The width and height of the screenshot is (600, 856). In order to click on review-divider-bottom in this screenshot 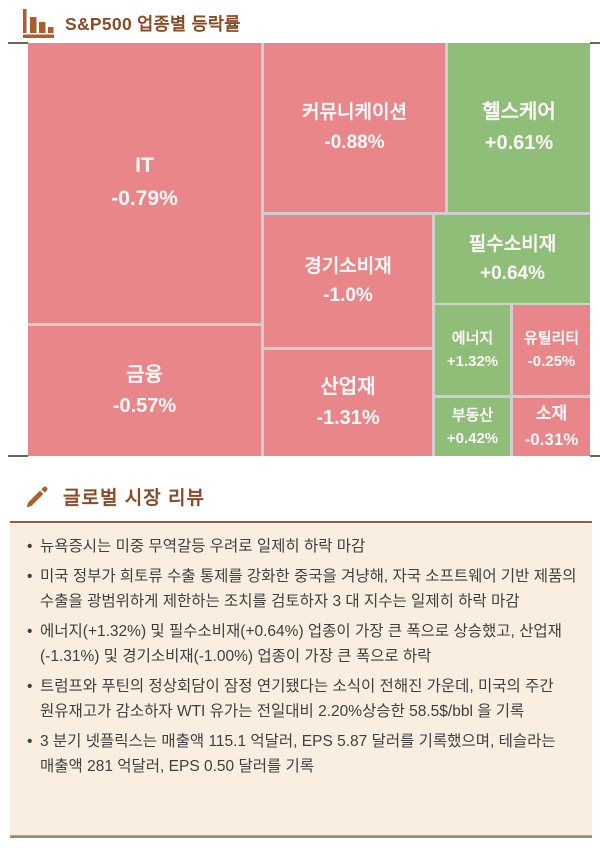, I will do `click(301, 836)`.